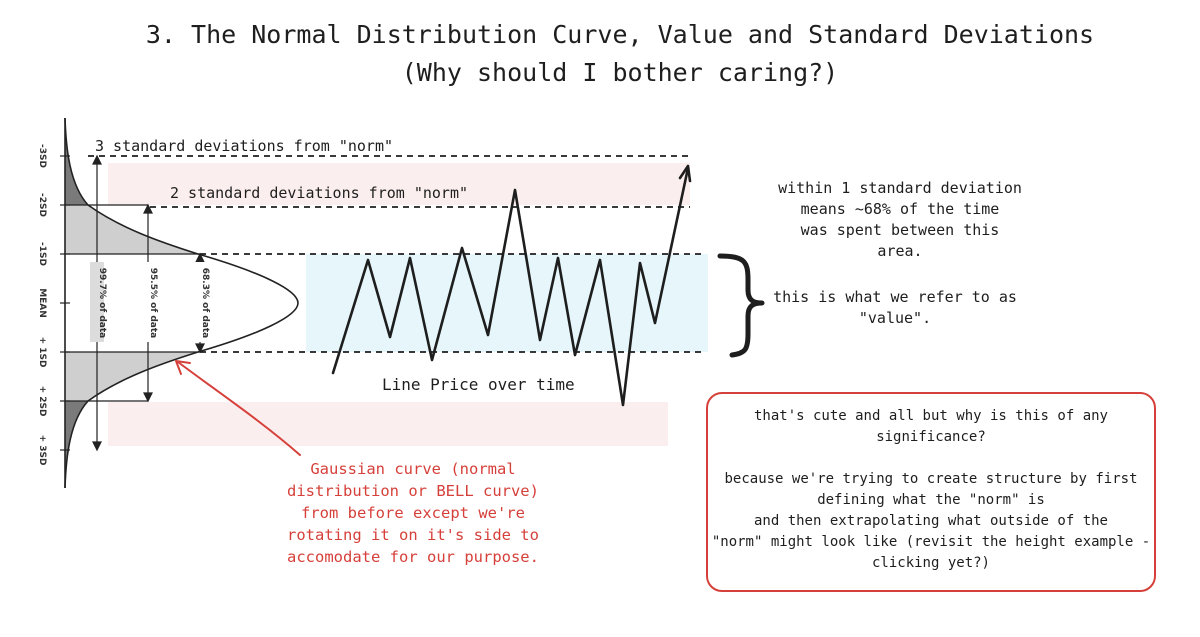 This screenshot has height=637, width=1200. I want to click on value-brace, so click(741, 305).